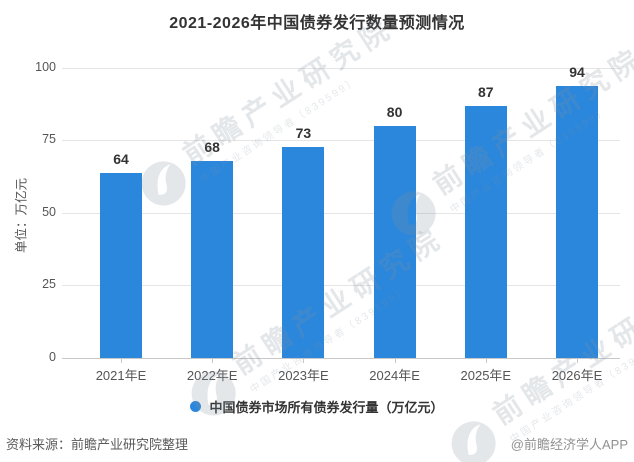 This screenshot has width=634, height=462. What do you see at coordinates (45, 67) in the screenshot?
I see `y-tick-label: 100` at bounding box center [45, 67].